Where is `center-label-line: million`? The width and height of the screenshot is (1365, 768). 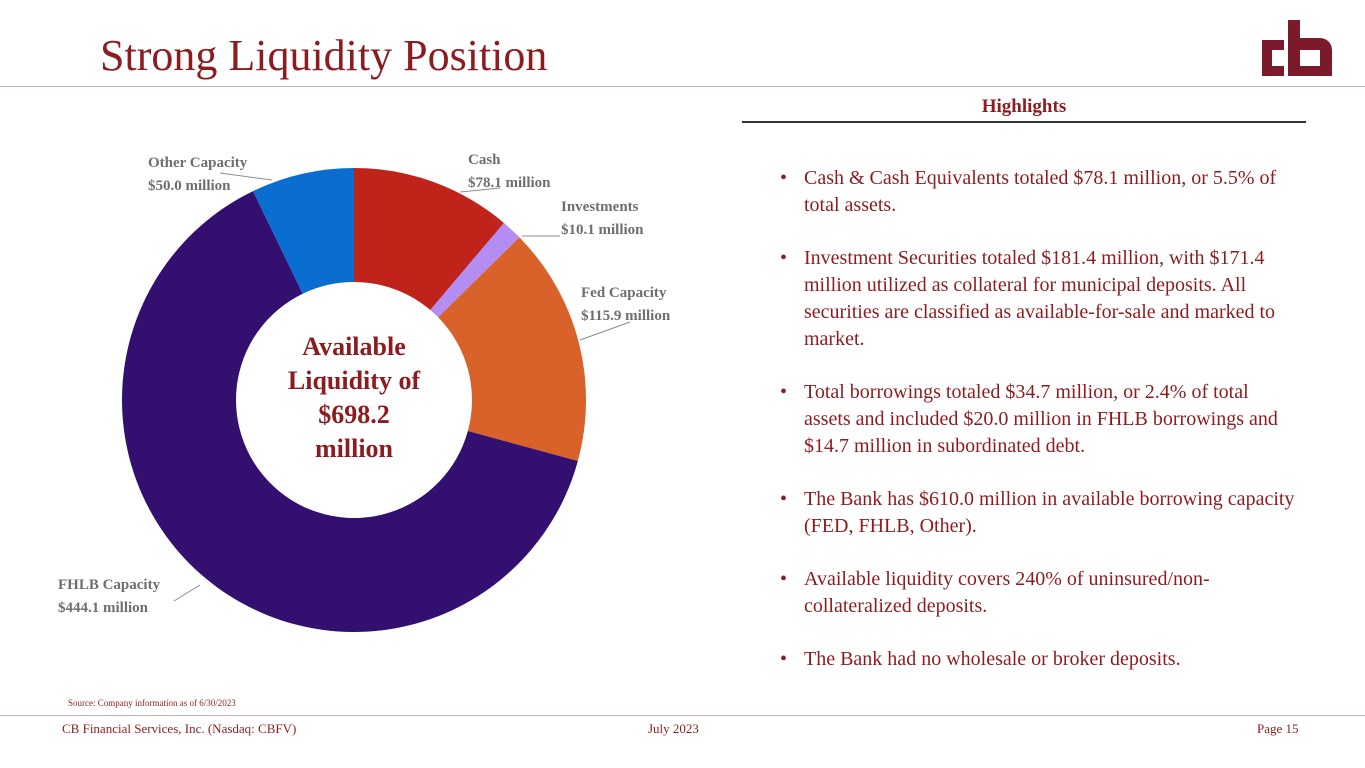 center-label-line: million is located at coordinates (353, 448).